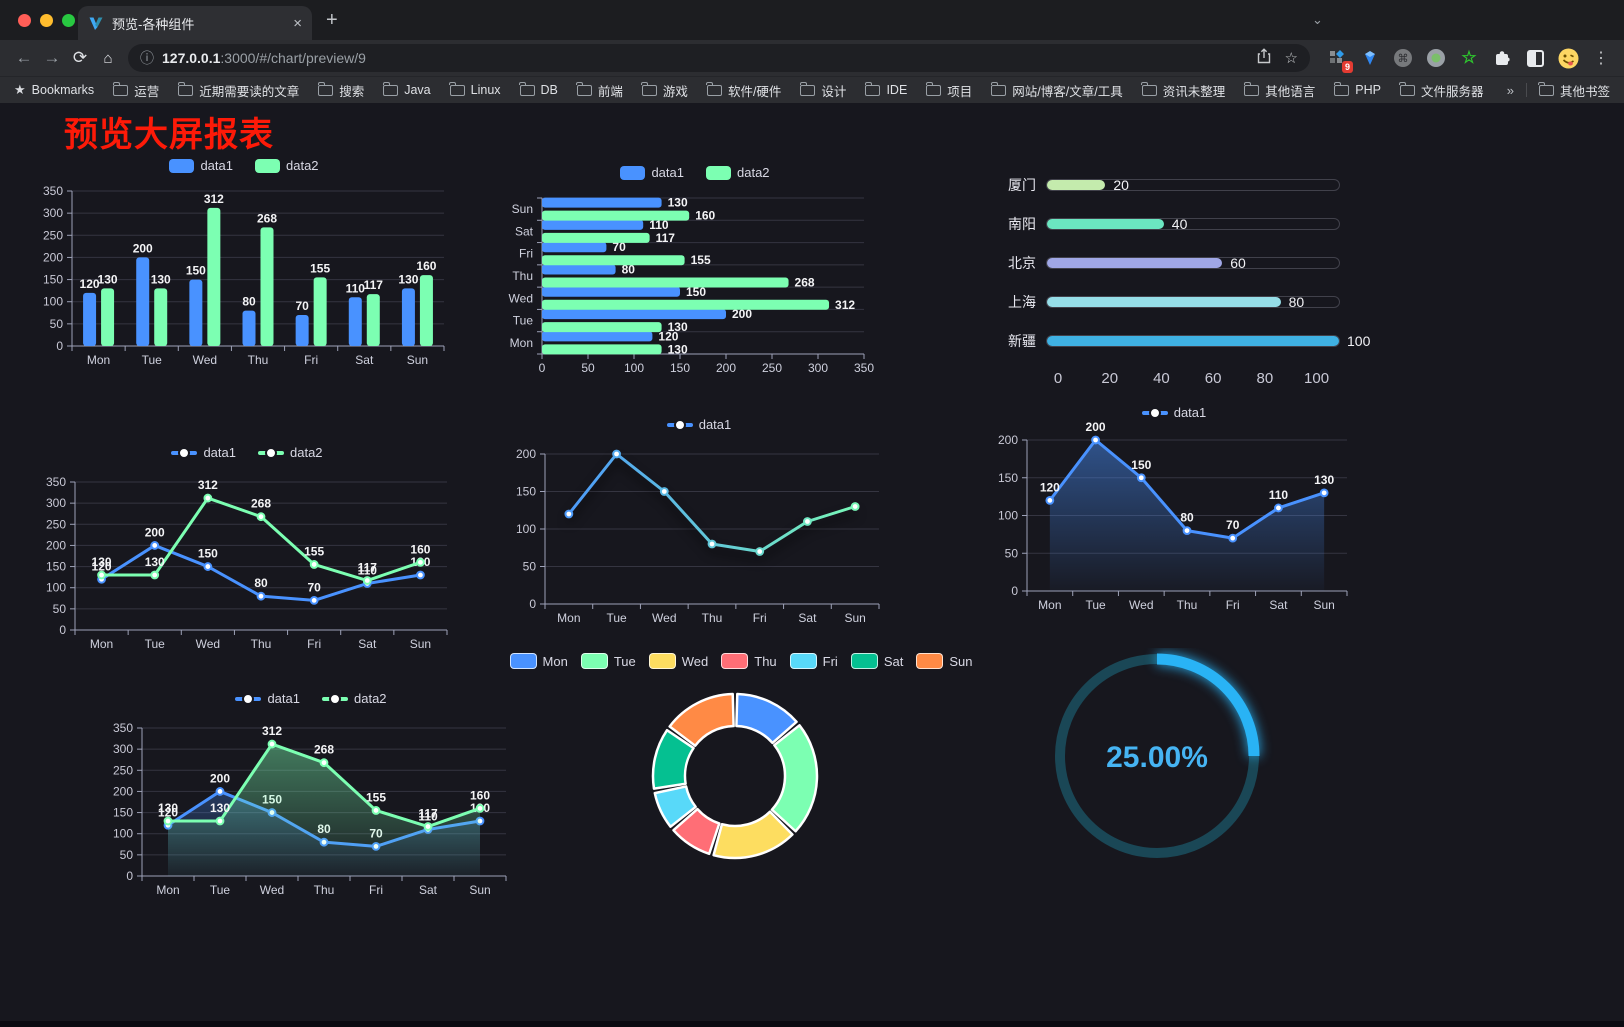 The height and width of the screenshot is (1027, 1624). Describe the element at coordinates (1601, 58) in the screenshot. I see `menu-kebab-icon: ⋮` at that location.